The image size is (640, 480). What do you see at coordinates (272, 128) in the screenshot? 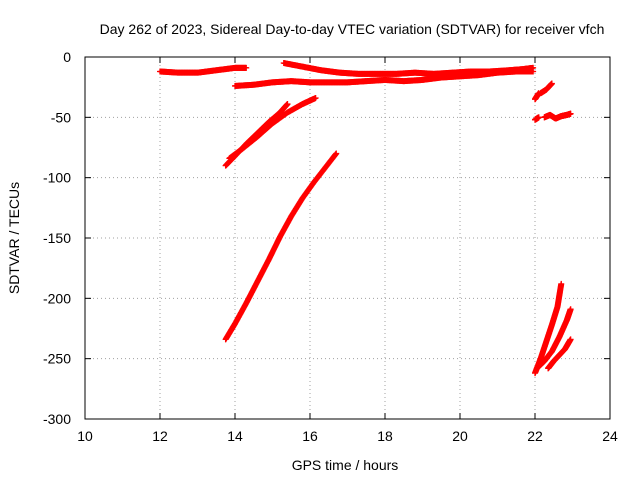
I see `series-arc-slope-b` at bounding box center [272, 128].